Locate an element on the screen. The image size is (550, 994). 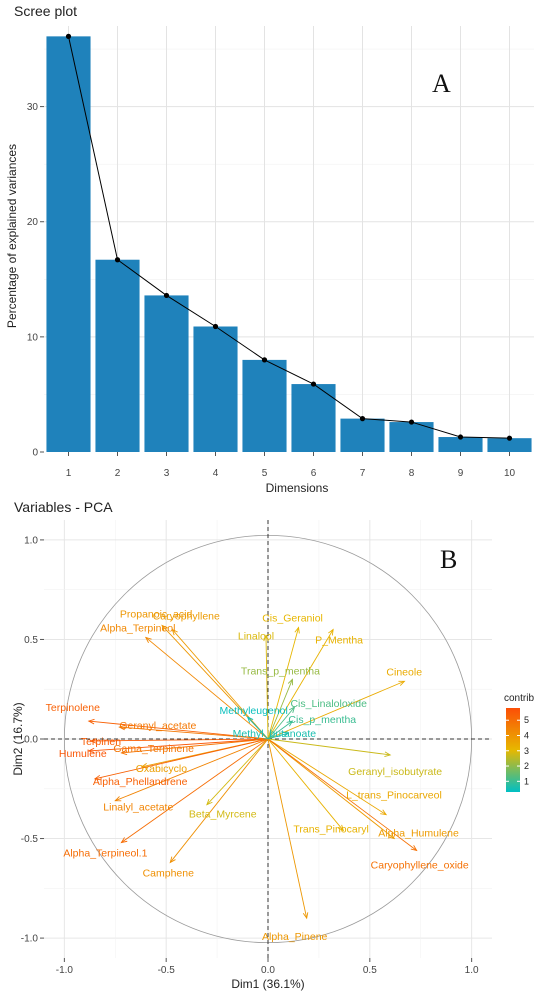
x-tick-label: 0.5 is located at coordinates (370, 970).